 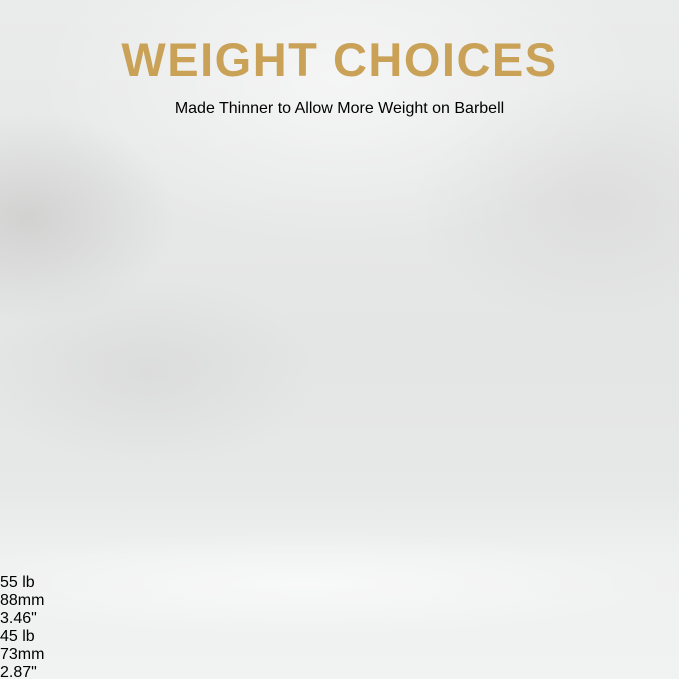 I want to click on spec-card-thickness-mm: 88mm, so click(x=22, y=600).